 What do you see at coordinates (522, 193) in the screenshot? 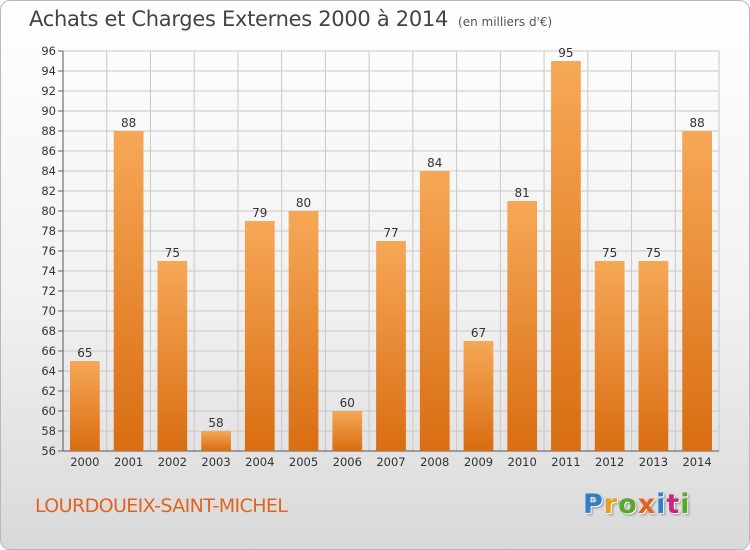
I see `data-label: 81` at bounding box center [522, 193].